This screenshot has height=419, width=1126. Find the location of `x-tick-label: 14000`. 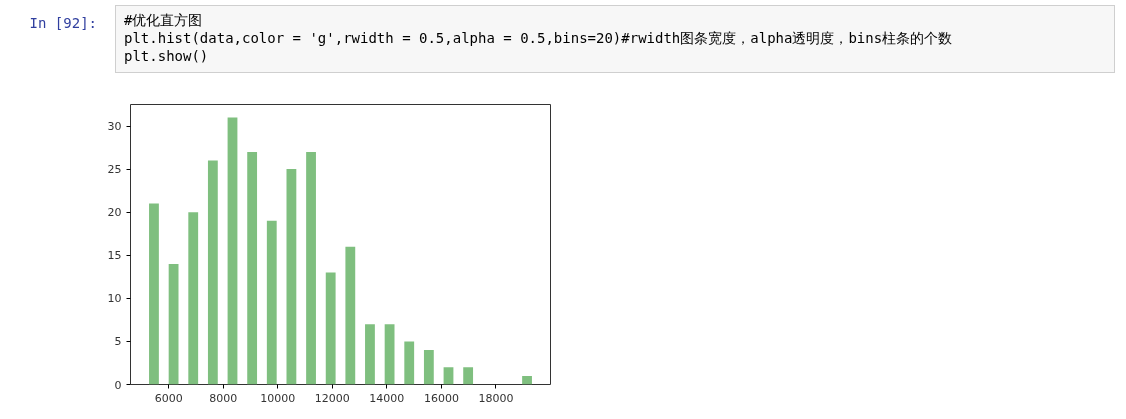

x-tick-label: 14000 is located at coordinates (387, 398).